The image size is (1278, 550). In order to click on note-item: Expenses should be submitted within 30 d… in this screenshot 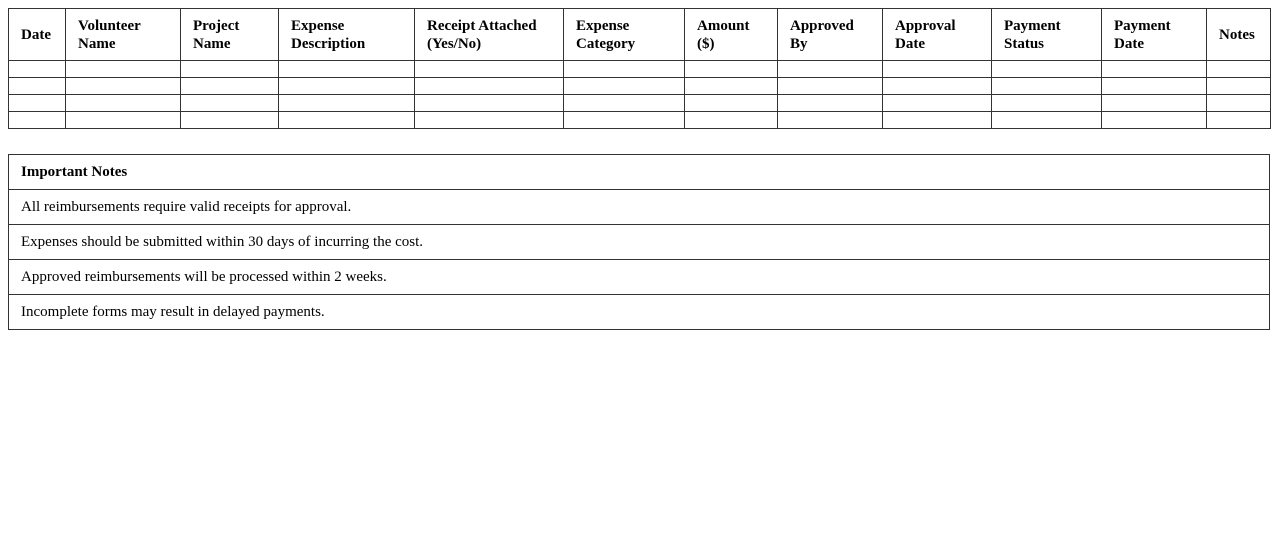, I will do `click(639, 242)`.